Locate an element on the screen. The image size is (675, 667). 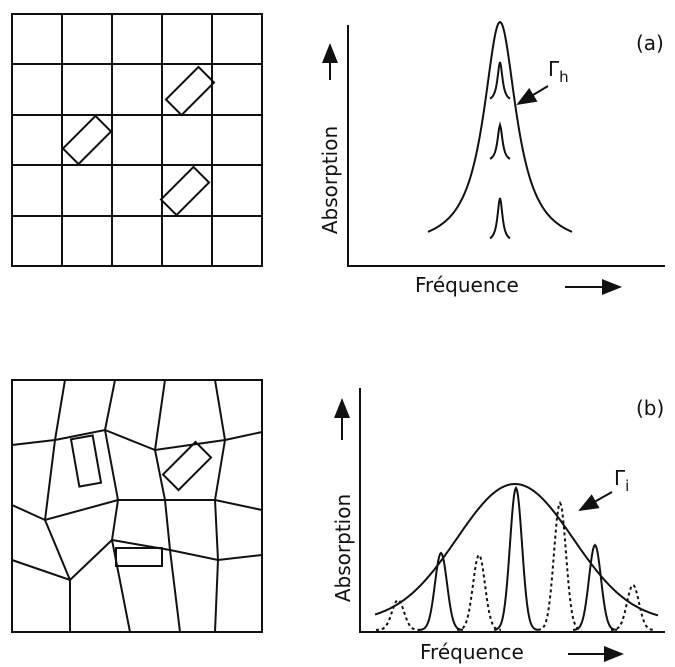
width-label: Γi is located at coordinates (621, 480).